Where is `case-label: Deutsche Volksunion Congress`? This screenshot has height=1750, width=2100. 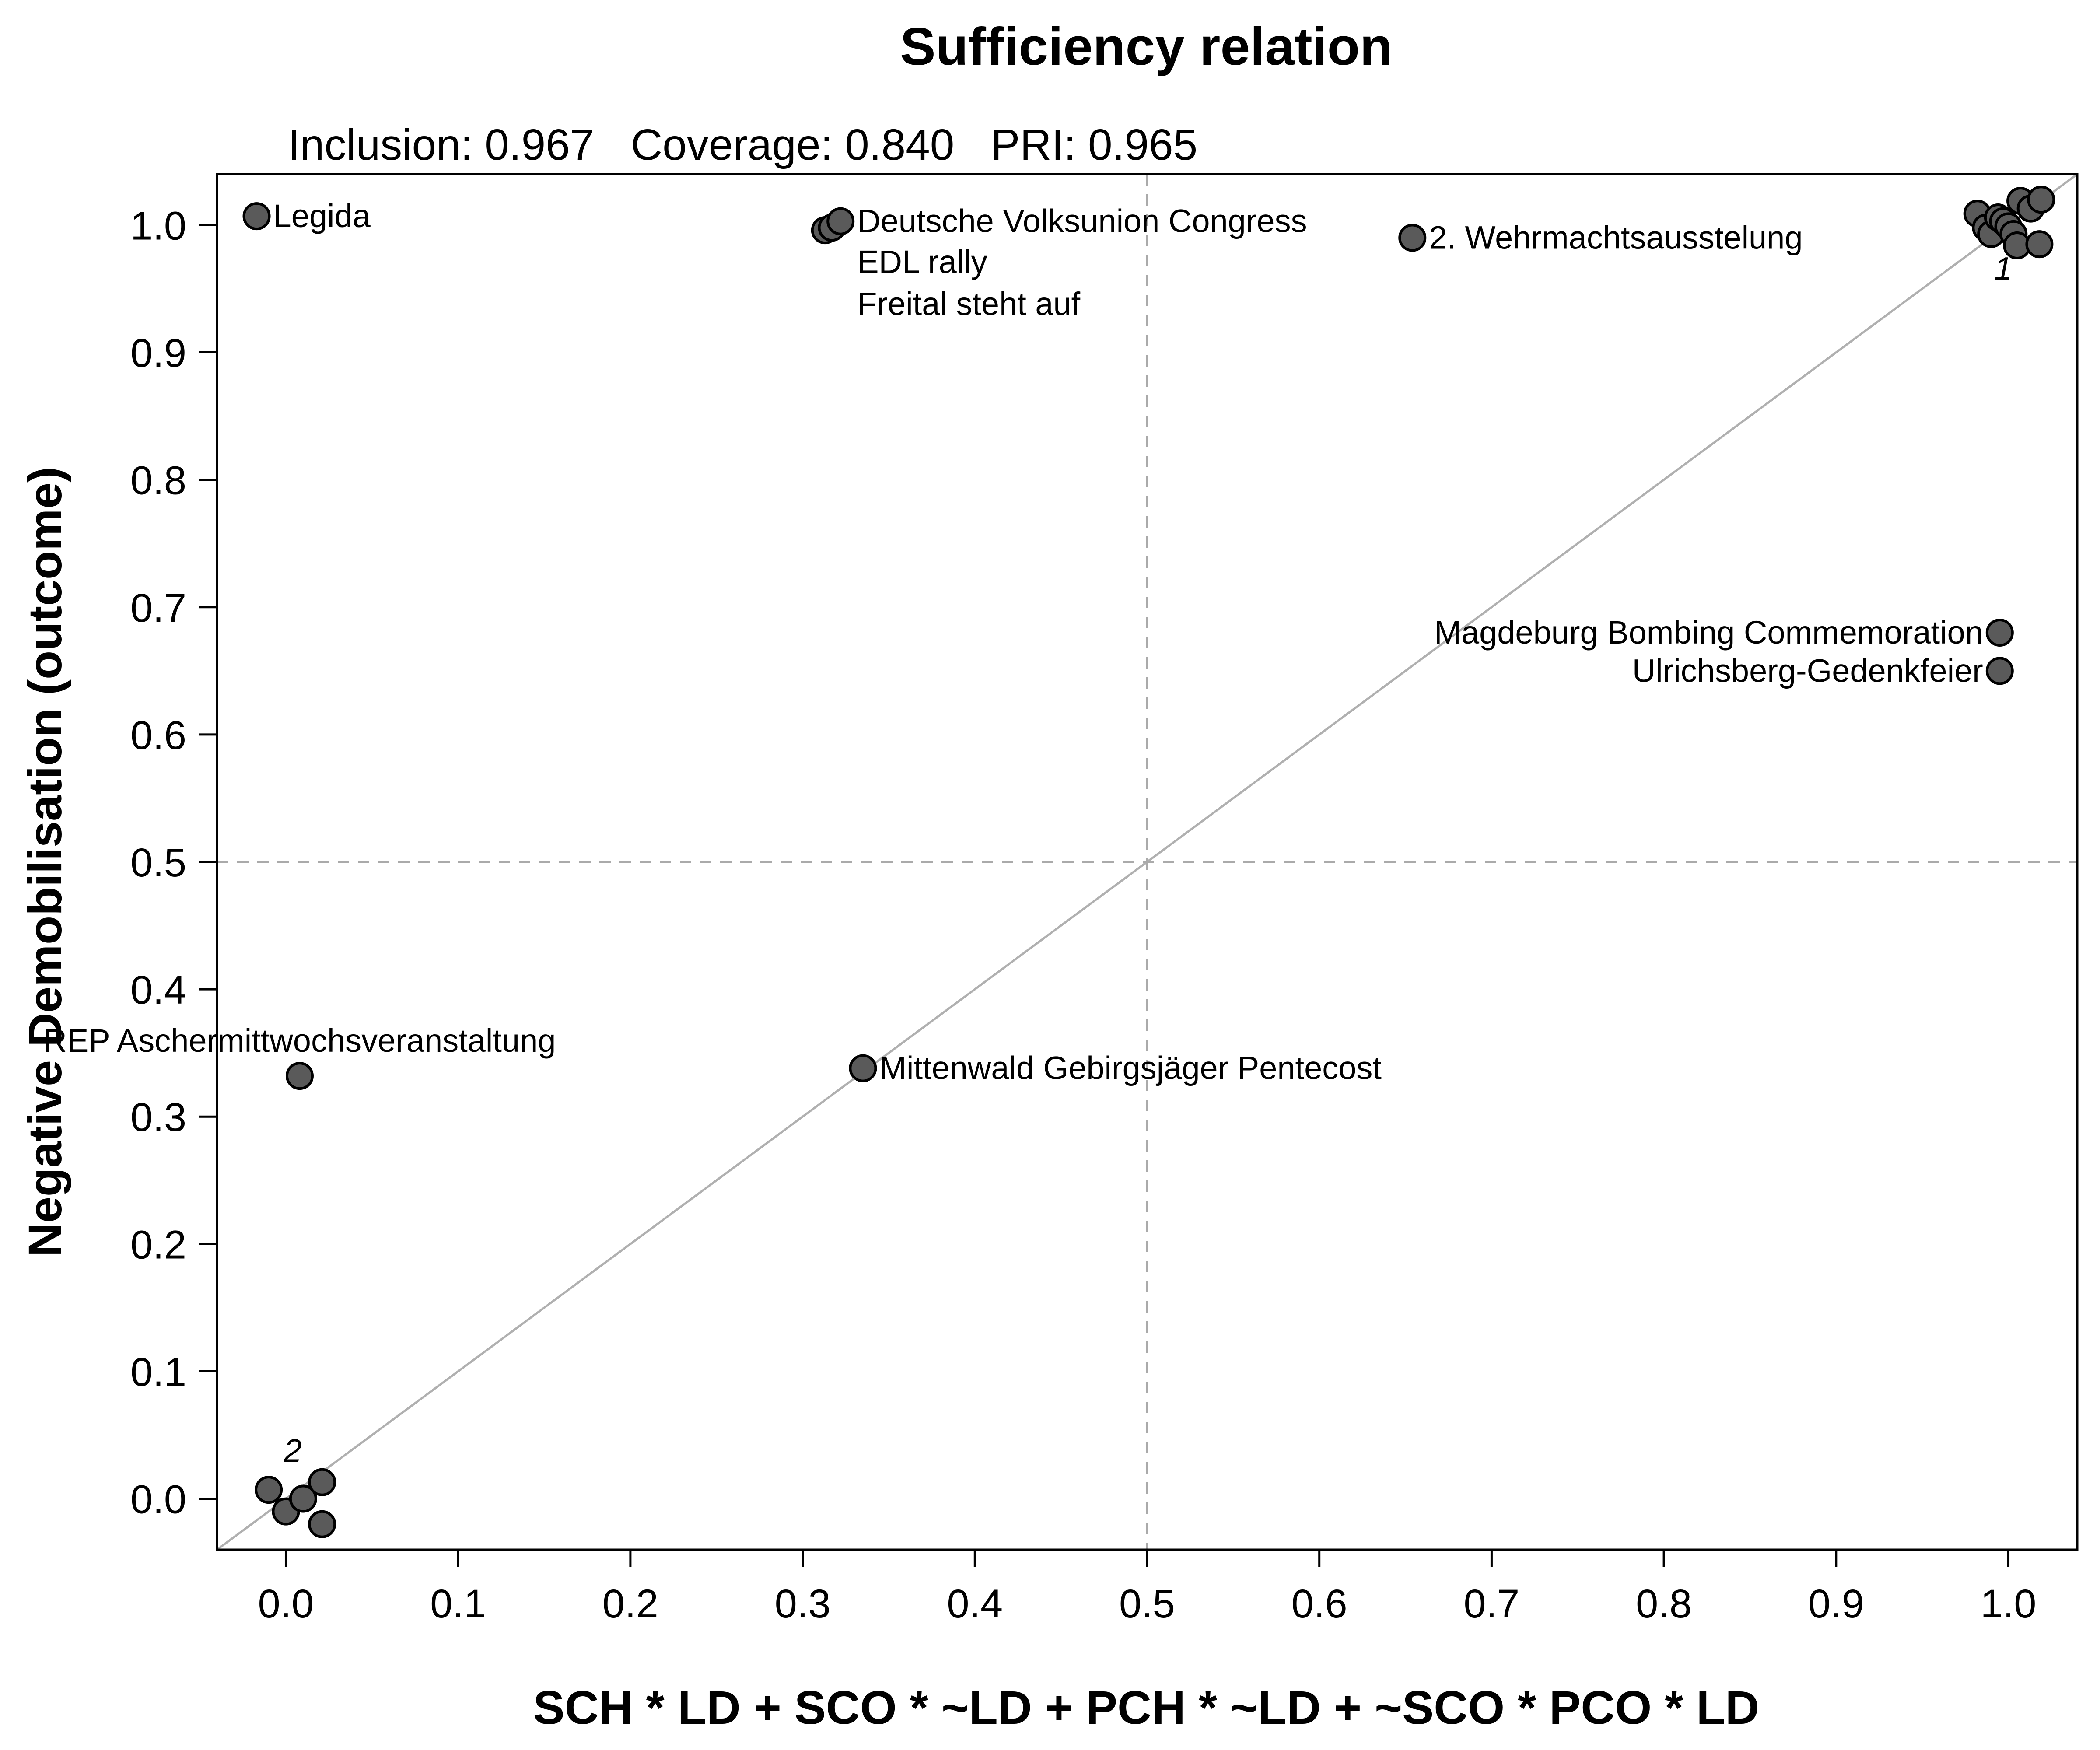 case-label: Deutsche Volksunion Congress is located at coordinates (1082, 221).